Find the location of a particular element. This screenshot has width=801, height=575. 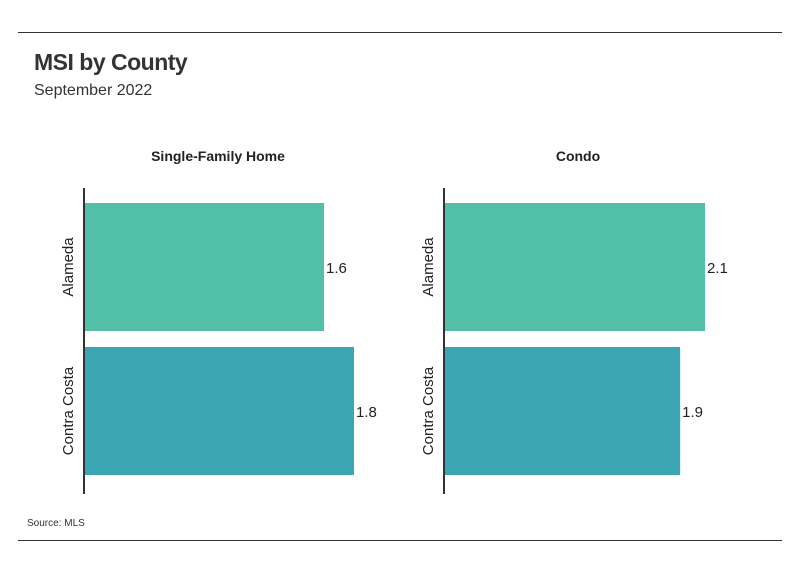

value-label: 1.6 is located at coordinates (336, 268).